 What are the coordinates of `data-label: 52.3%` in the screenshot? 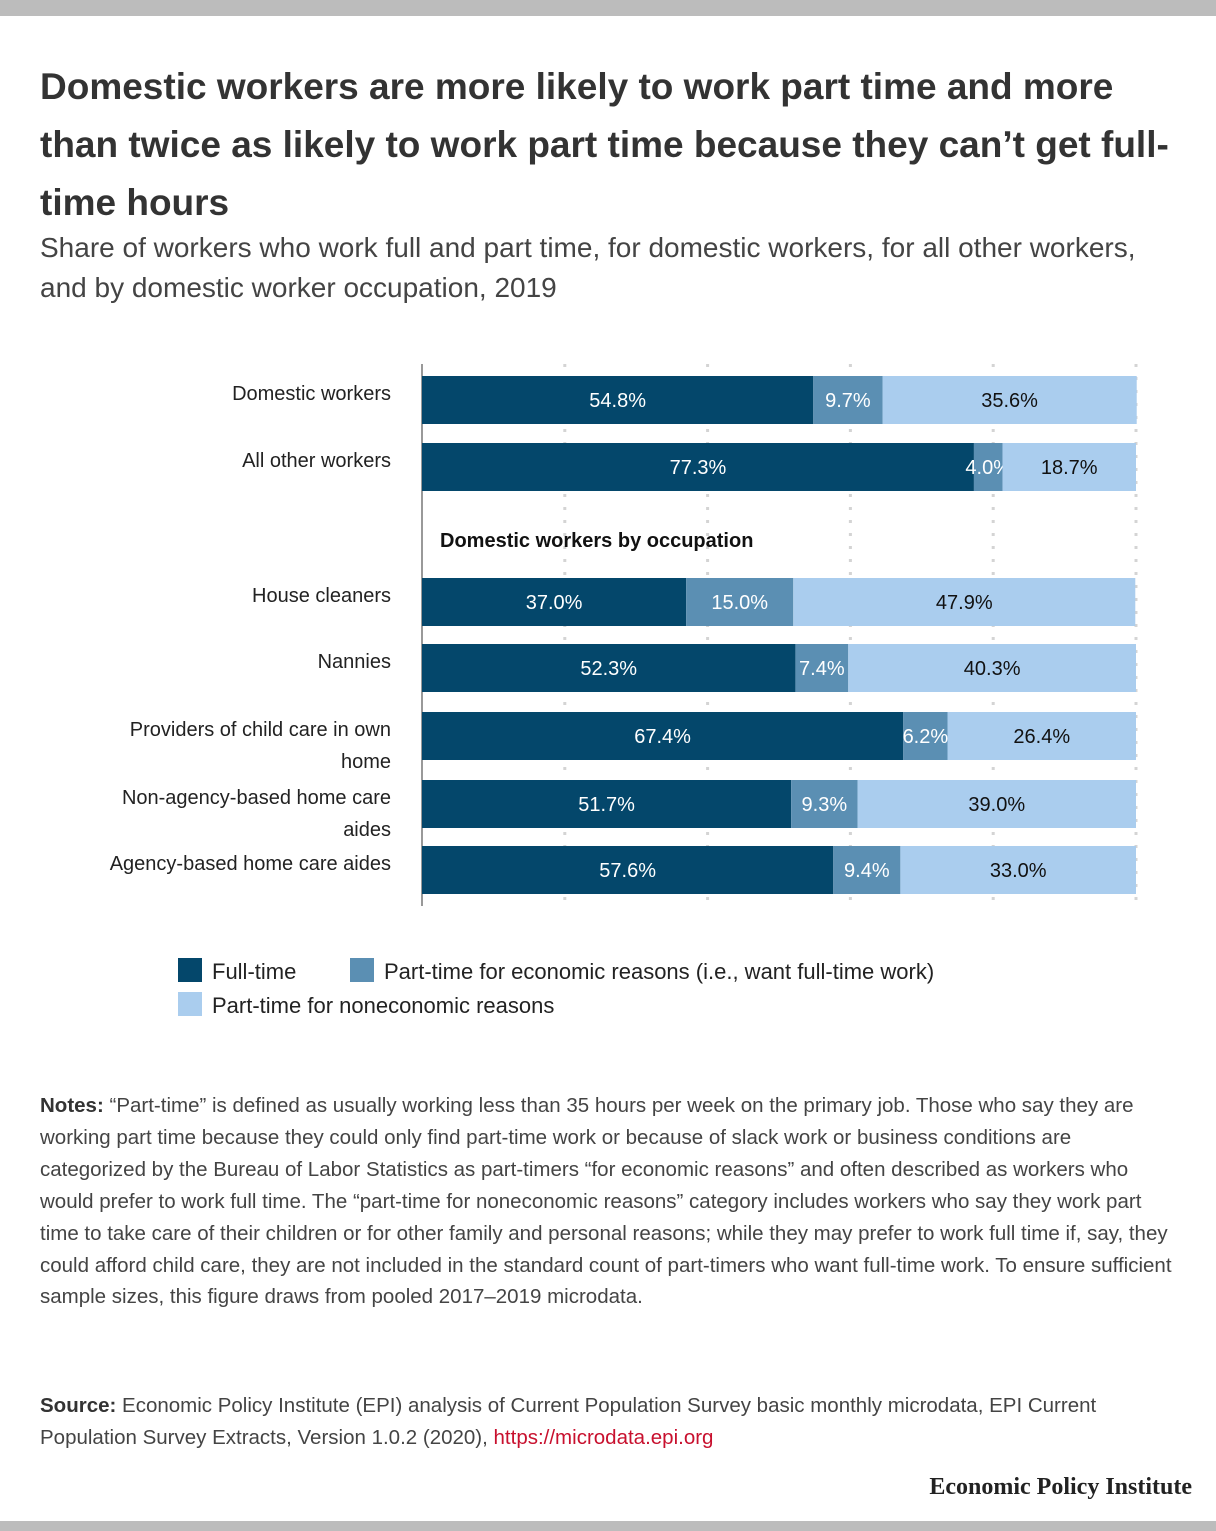 It's located at (608, 669).